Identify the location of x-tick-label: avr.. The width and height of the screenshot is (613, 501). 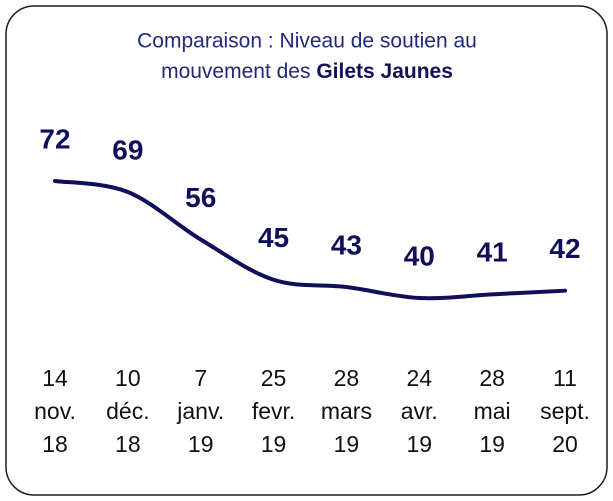
(419, 411).